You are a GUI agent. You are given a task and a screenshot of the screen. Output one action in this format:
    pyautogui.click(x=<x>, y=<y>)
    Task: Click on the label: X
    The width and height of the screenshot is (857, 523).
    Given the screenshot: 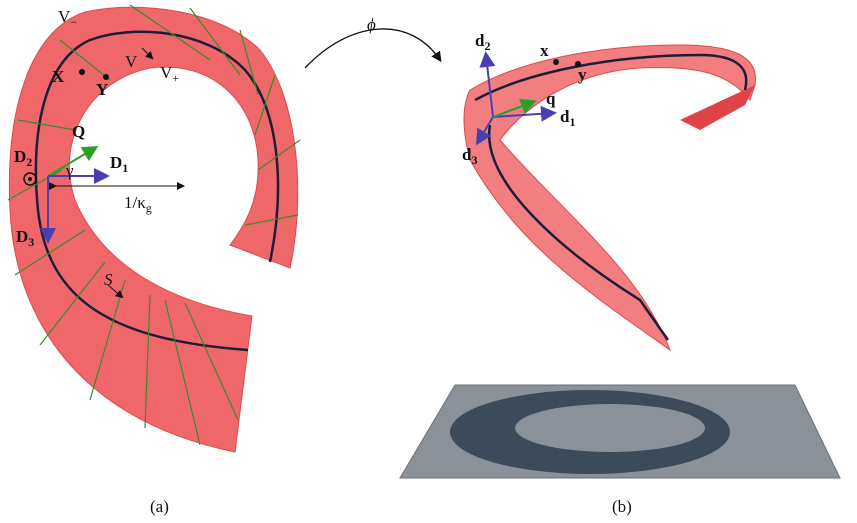 What is the action you would take?
    pyautogui.click(x=58, y=76)
    